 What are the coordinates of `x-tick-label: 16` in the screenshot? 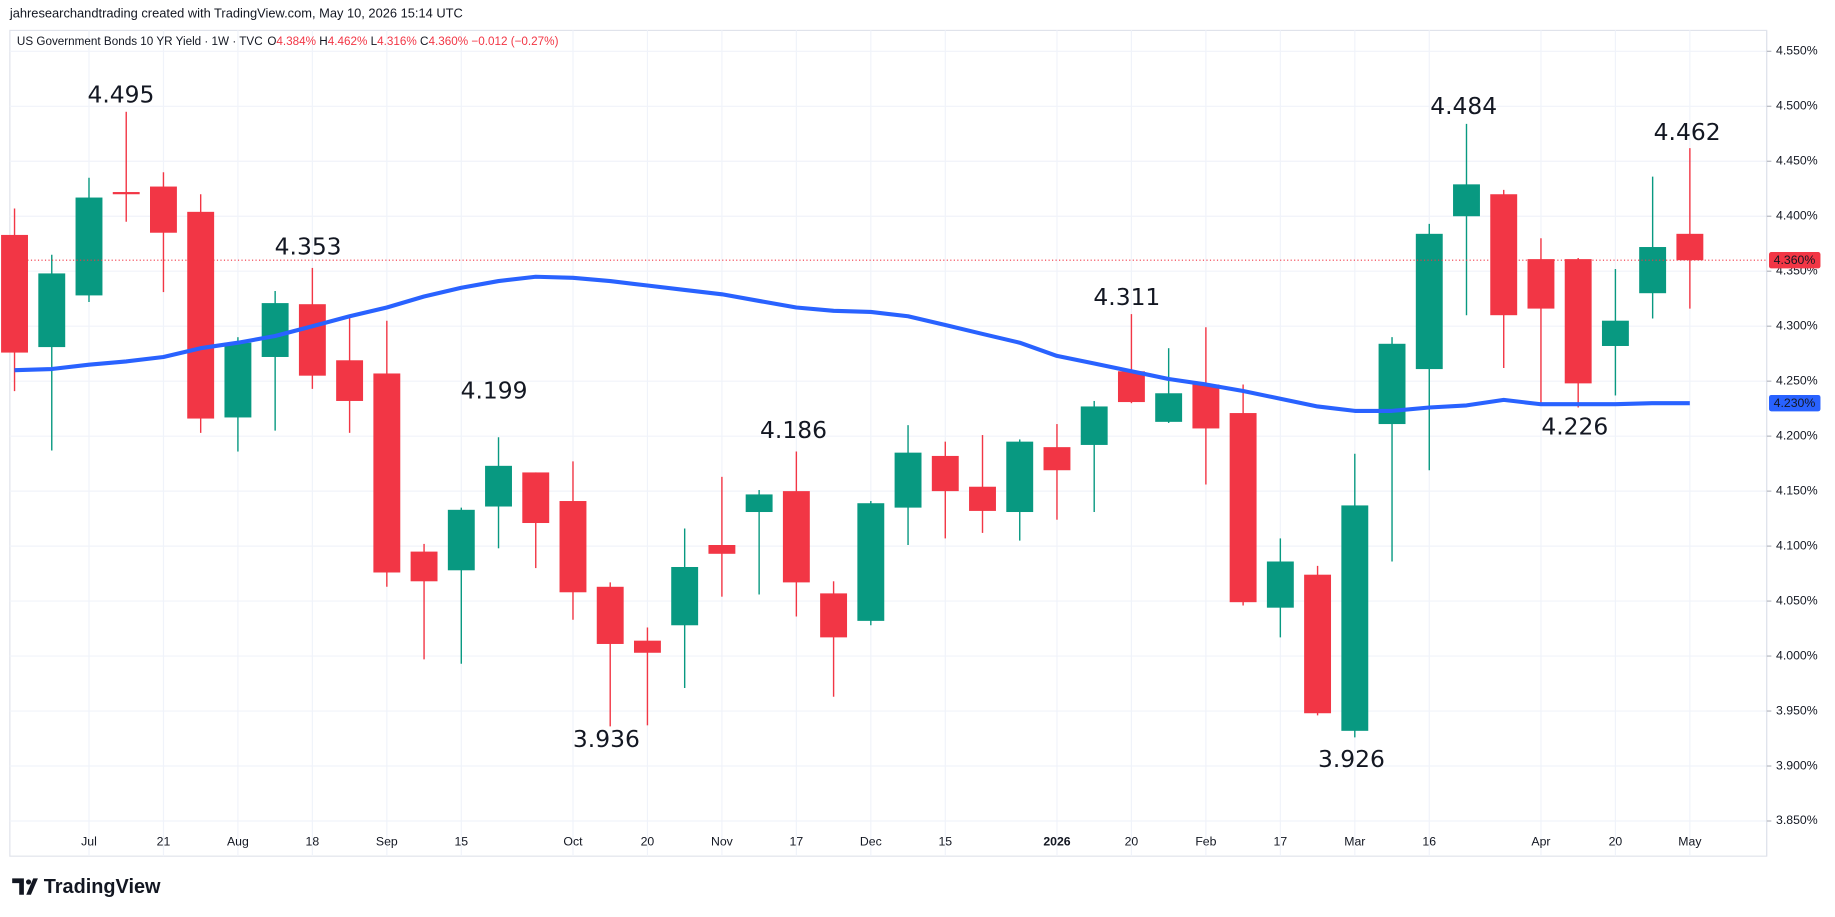 It's located at (1429, 841).